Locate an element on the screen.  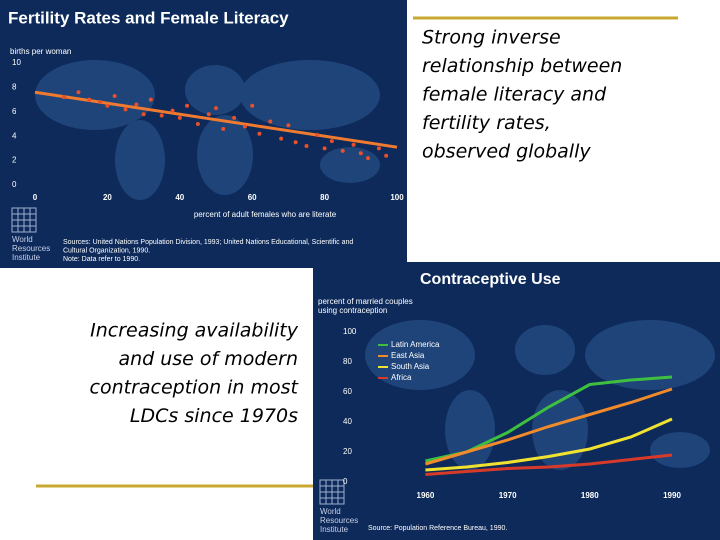
x-tick-label: 1970 is located at coordinates (508, 495).